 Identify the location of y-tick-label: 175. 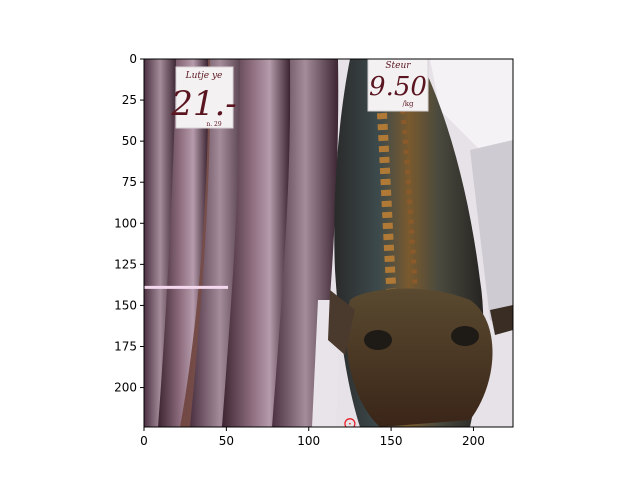
(125, 347).